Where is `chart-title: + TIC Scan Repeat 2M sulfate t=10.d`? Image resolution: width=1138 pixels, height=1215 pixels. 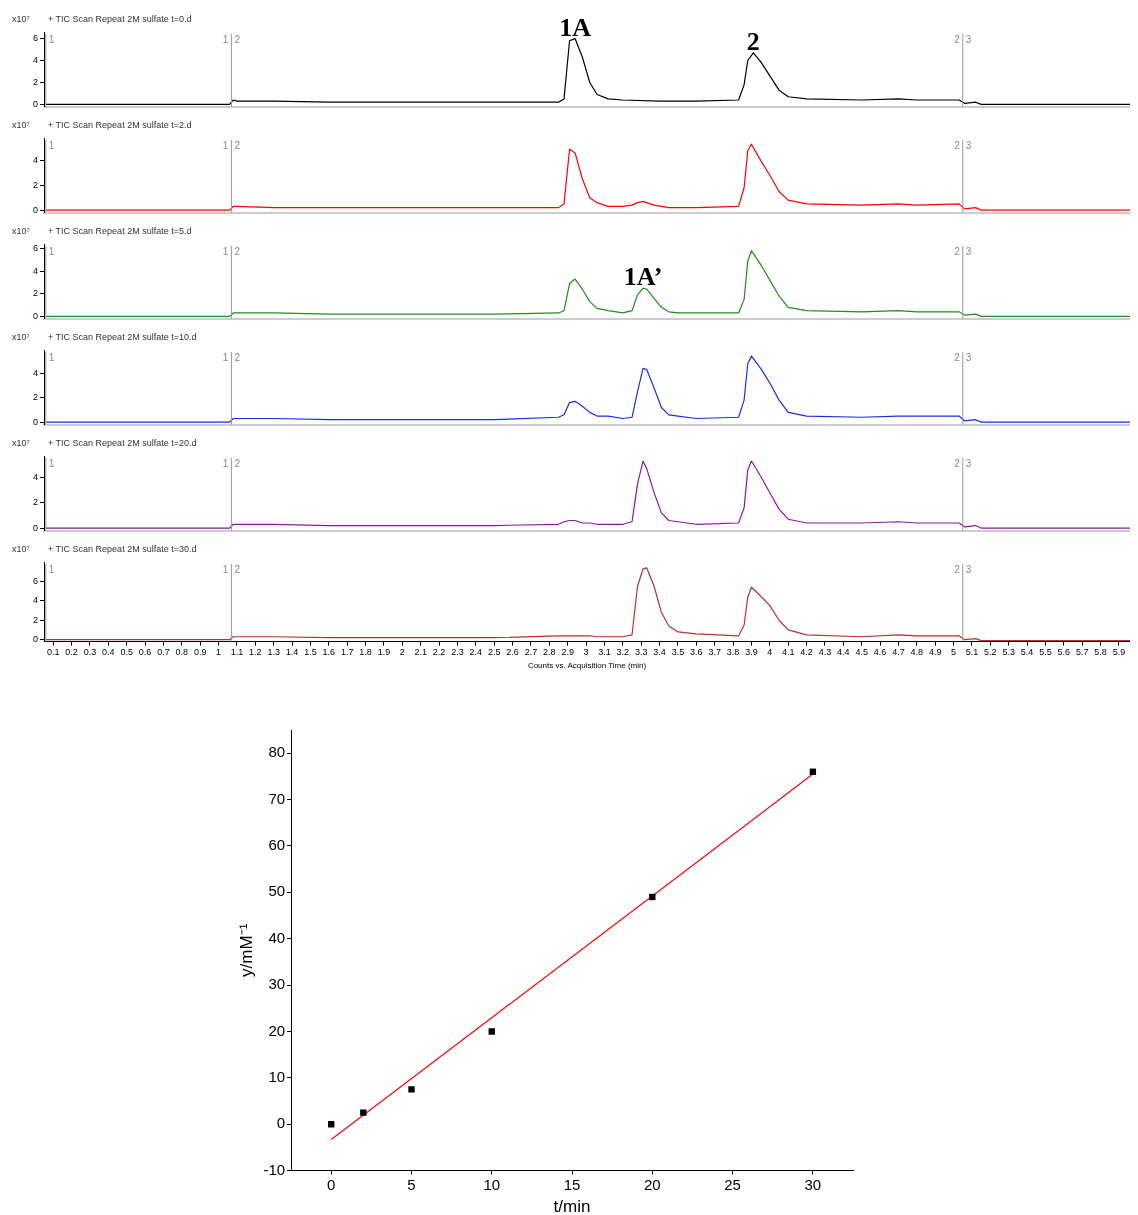 chart-title: + TIC Scan Repeat 2M sulfate t=10.d is located at coordinates (122, 337).